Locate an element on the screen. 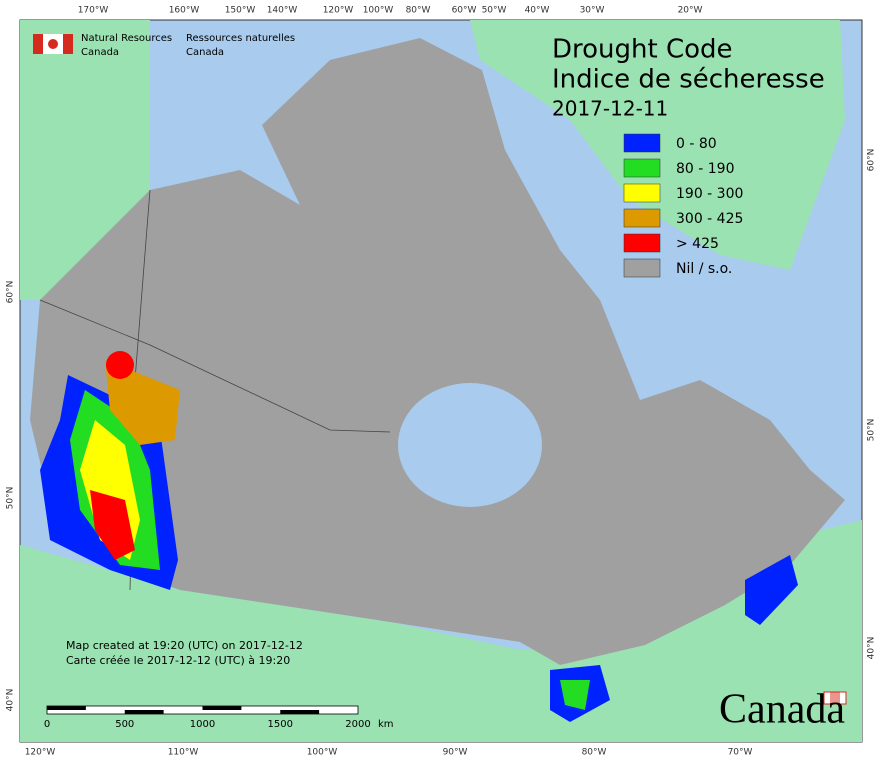 The image size is (880, 764). scale-bar-unit: km is located at coordinates (386, 724).